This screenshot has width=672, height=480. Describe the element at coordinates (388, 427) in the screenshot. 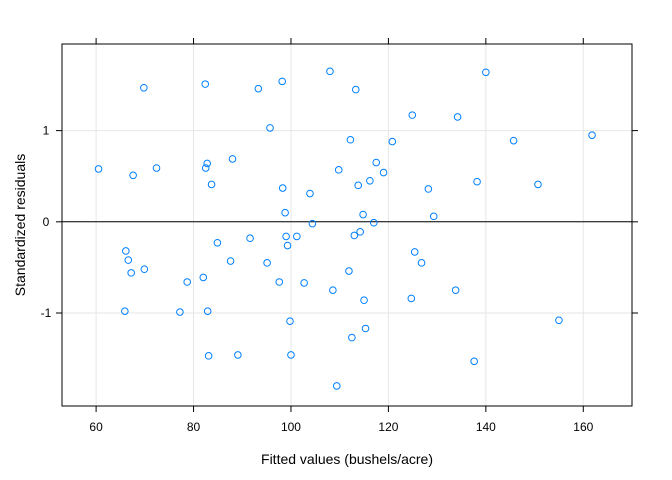

I see `x-tick-label: 120` at that location.